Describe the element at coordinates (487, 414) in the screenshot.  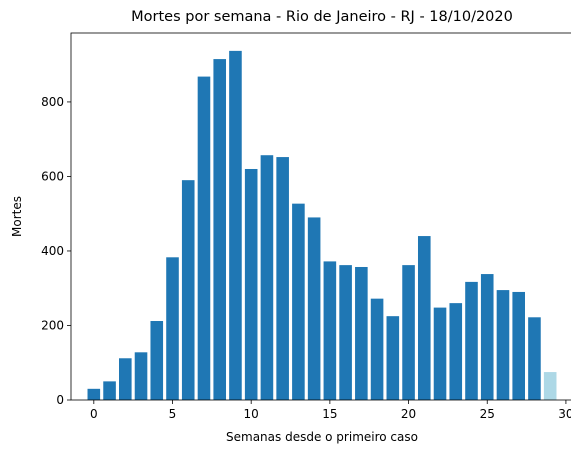
I see `x-tick-label: 25` at that location.